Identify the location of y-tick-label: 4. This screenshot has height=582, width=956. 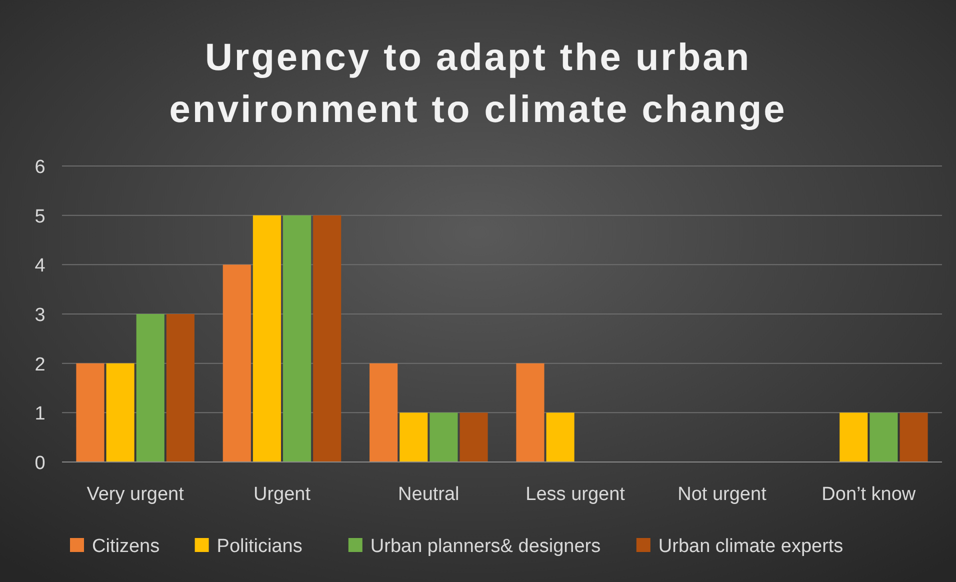
(40, 266).